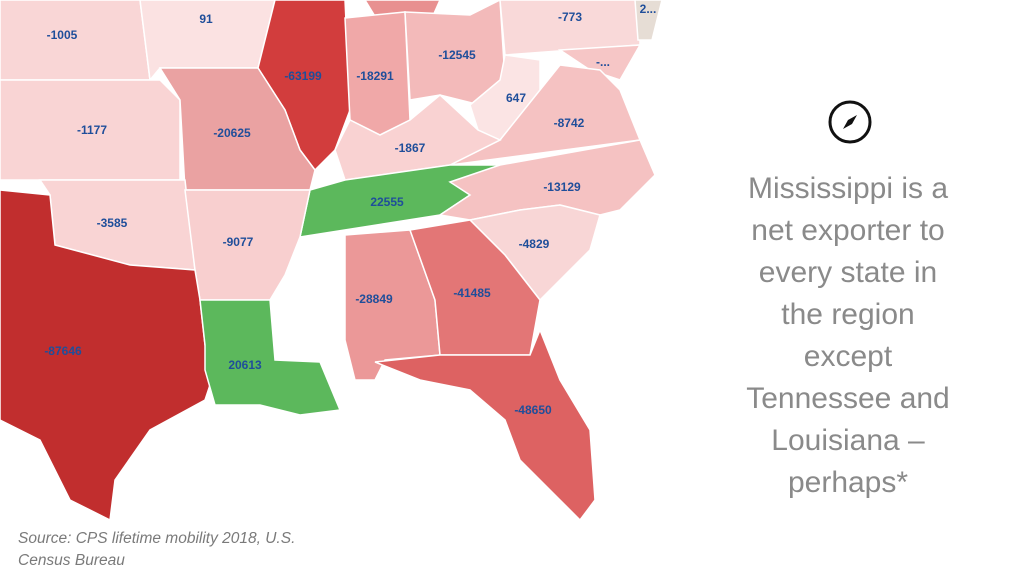  Describe the element at coordinates (238, 242) in the screenshot. I see `state-label: -9077` at that location.